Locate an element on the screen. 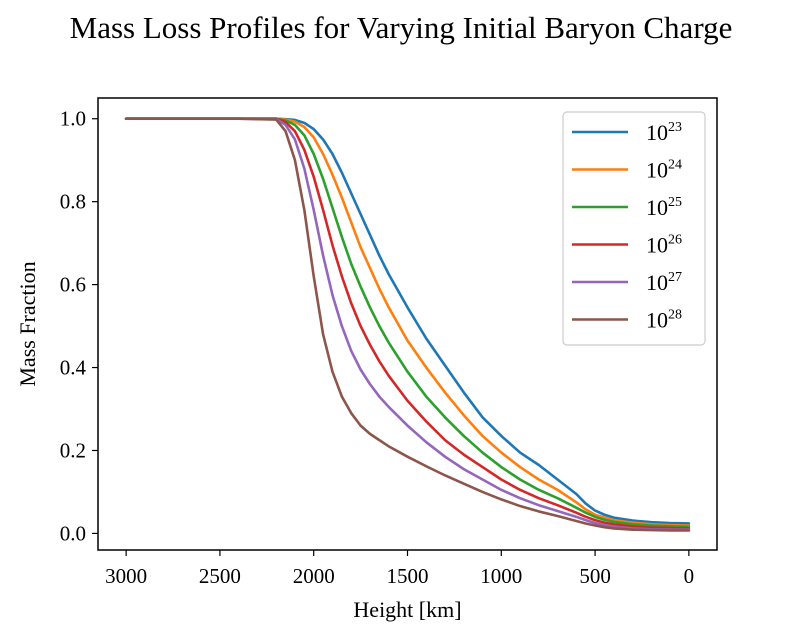  legend-exponent: 27 is located at coordinates (675, 277).